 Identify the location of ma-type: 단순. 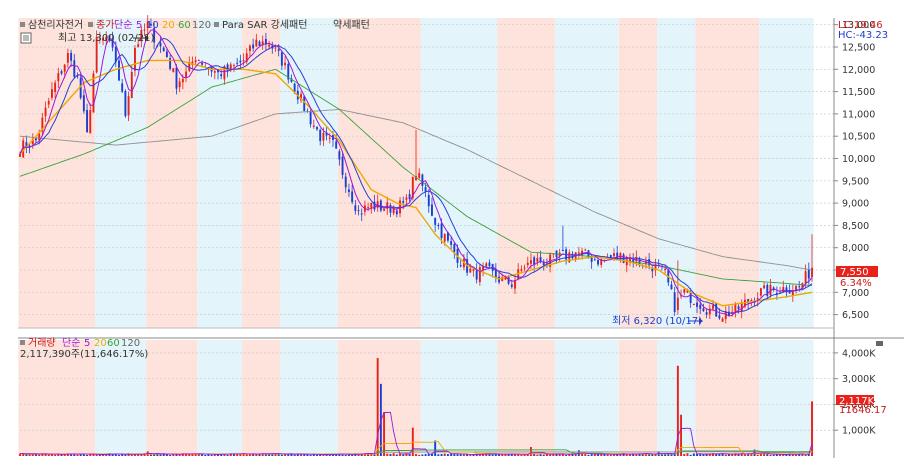
(123, 25).